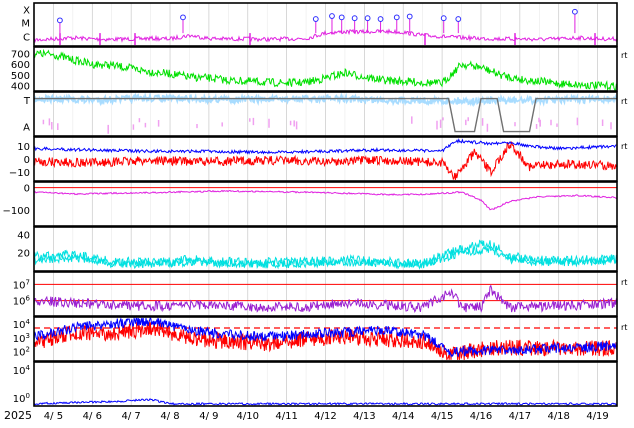 The width and height of the screenshot is (634, 428). I want to click on temperature-line, so click(325, 299).